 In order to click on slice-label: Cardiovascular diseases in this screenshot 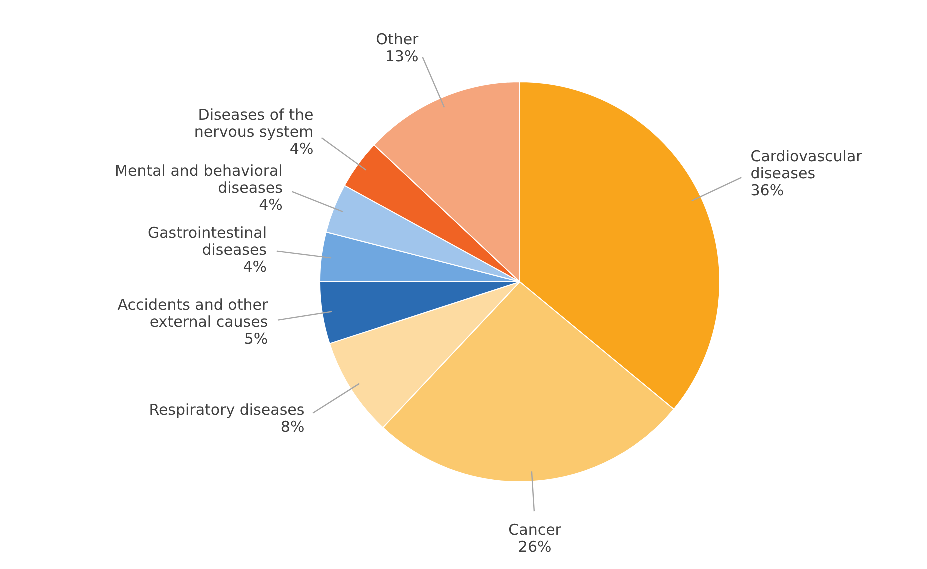, I will do `click(807, 164)`.